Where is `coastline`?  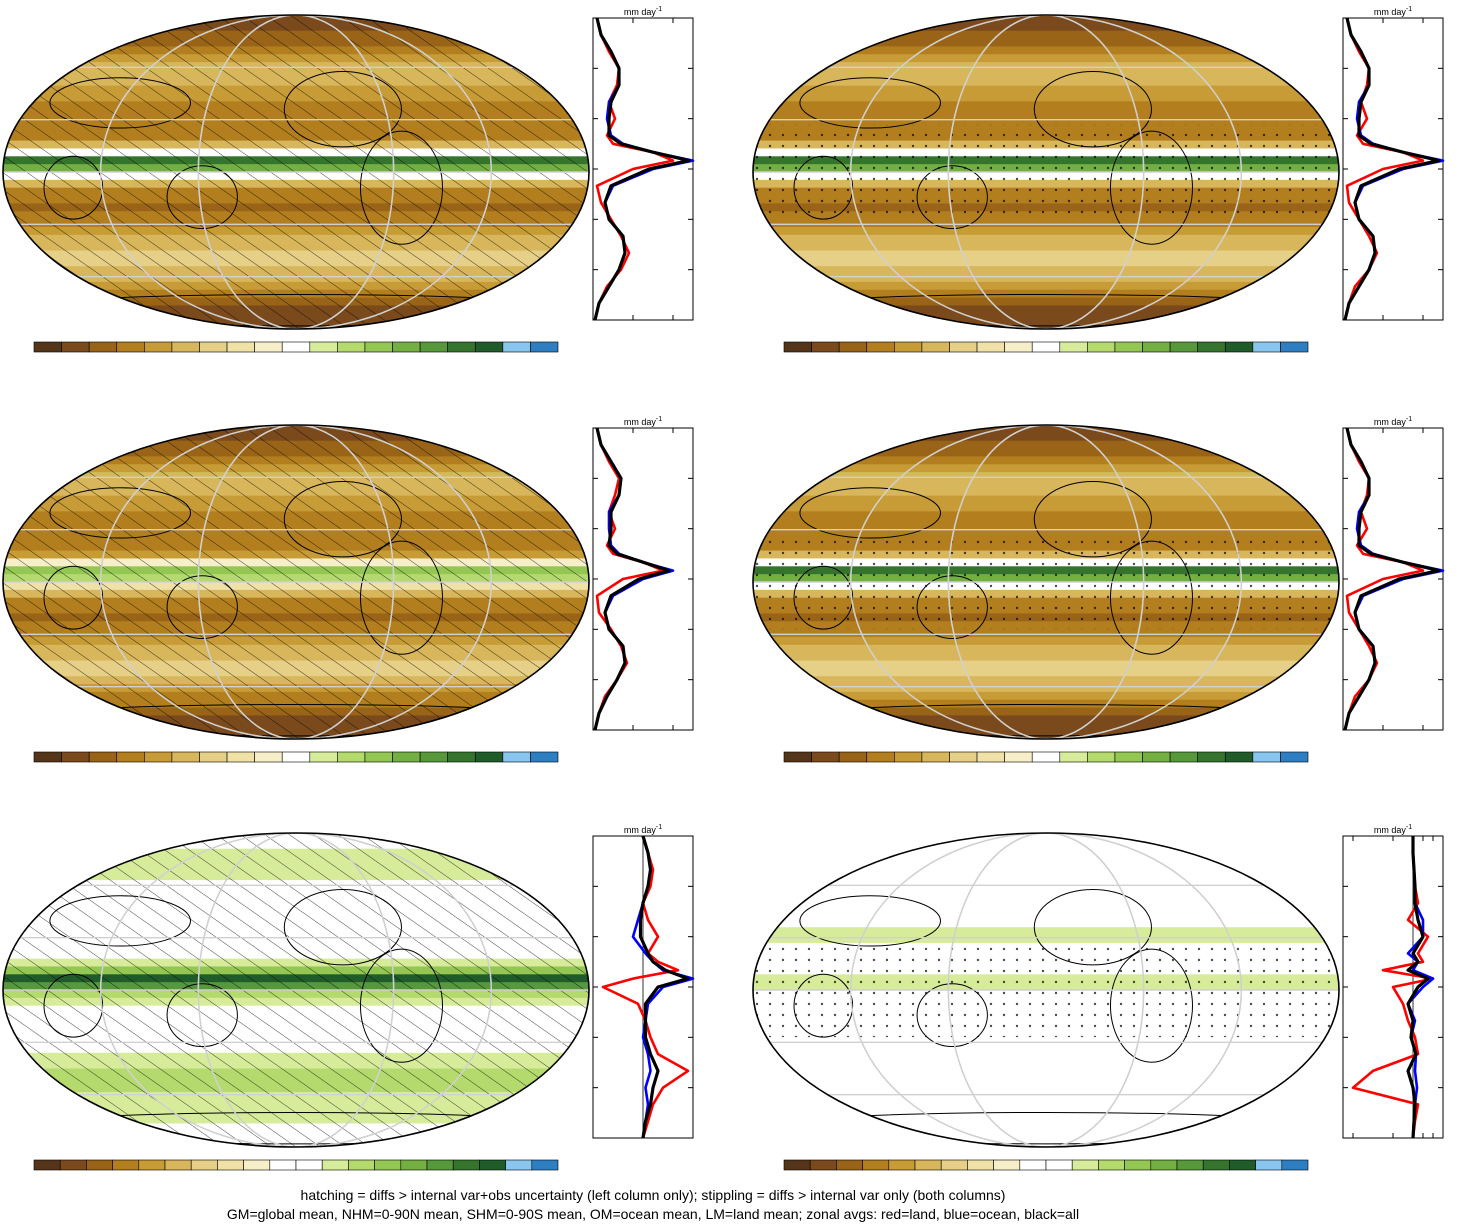
coastline is located at coordinates (1046, 720).